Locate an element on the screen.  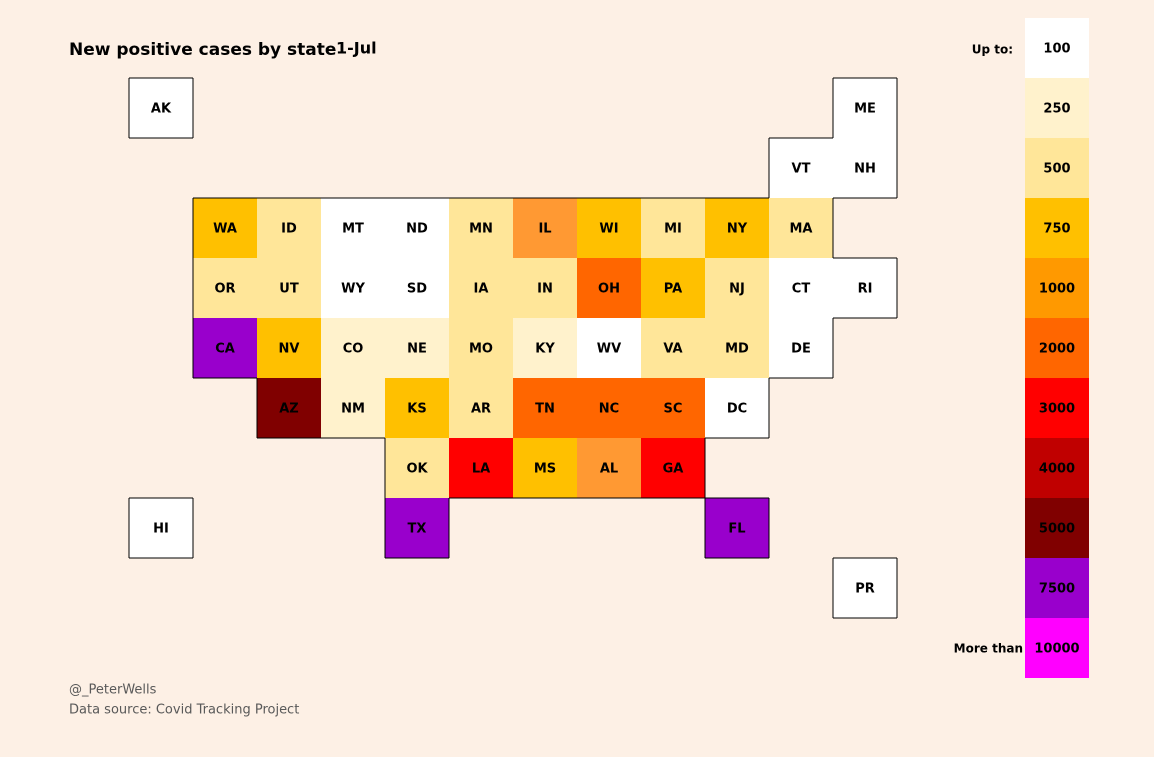
state-label: UT is located at coordinates (289, 289).